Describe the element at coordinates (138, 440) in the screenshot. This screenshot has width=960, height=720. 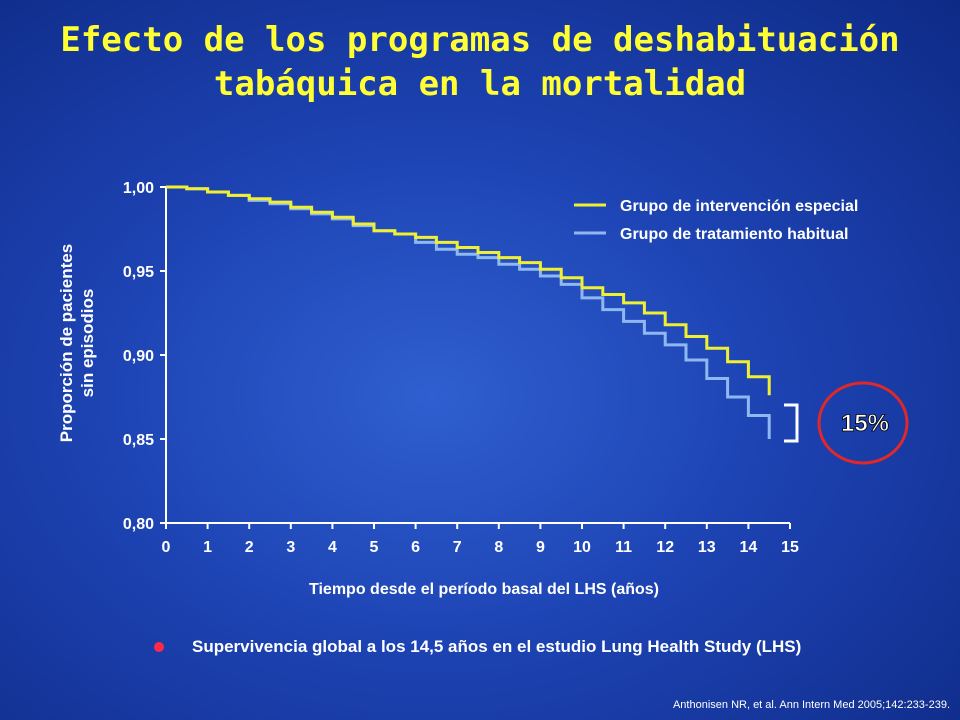
I see `y-tick-label: 0,85` at that location.